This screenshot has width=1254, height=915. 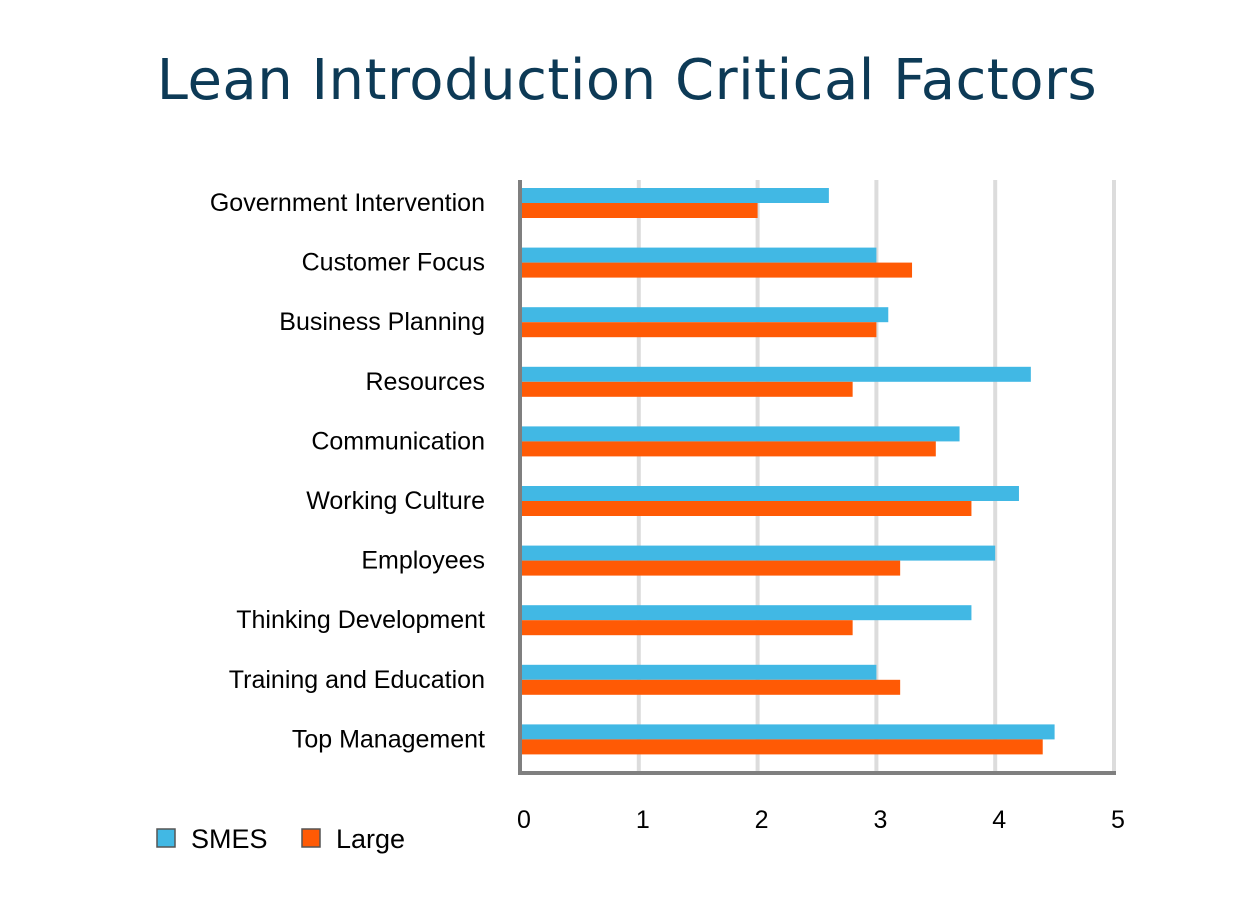 I want to click on category-label: Training and Education, so click(x=357, y=680).